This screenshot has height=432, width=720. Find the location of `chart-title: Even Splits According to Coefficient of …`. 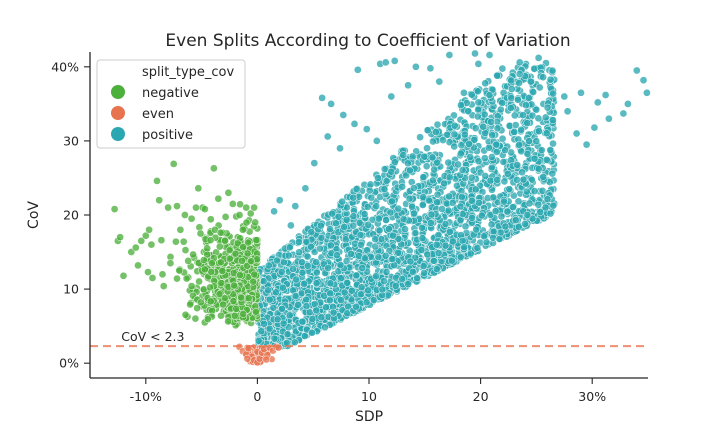

chart-title: Even Splits According to Coefficient of … is located at coordinates (367, 41).